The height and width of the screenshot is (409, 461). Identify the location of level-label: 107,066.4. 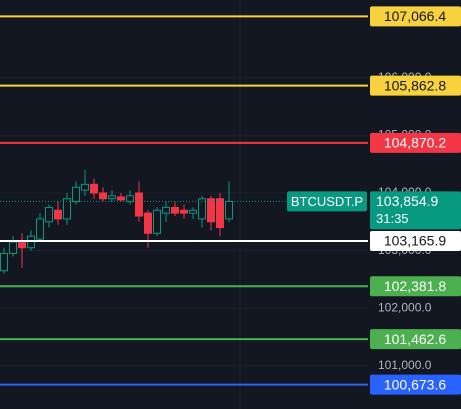
(415, 16).